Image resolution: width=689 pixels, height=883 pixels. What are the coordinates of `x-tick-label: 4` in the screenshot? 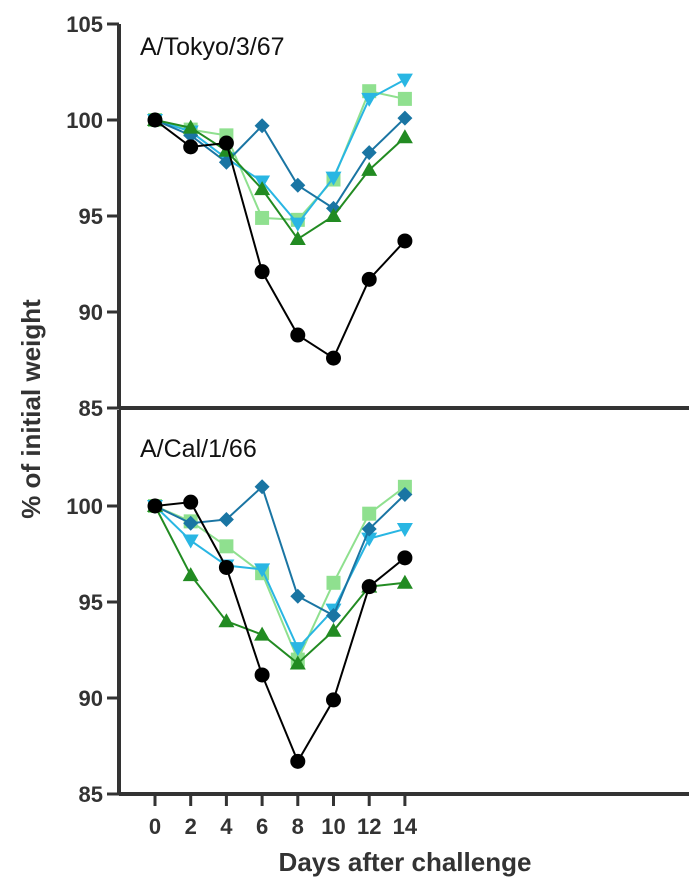 It's located at (226, 826).